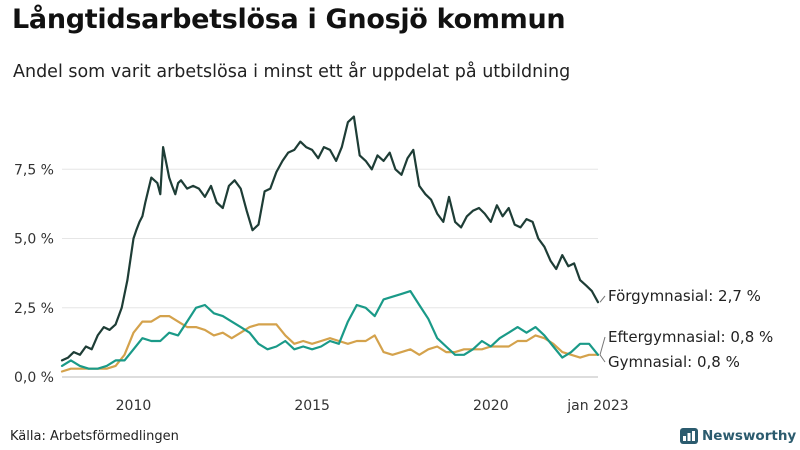 This screenshot has width=800, height=450. What do you see at coordinates (34, 378) in the screenshot?
I see `y-tick-label: 0,0 %` at bounding box center [34, 378].